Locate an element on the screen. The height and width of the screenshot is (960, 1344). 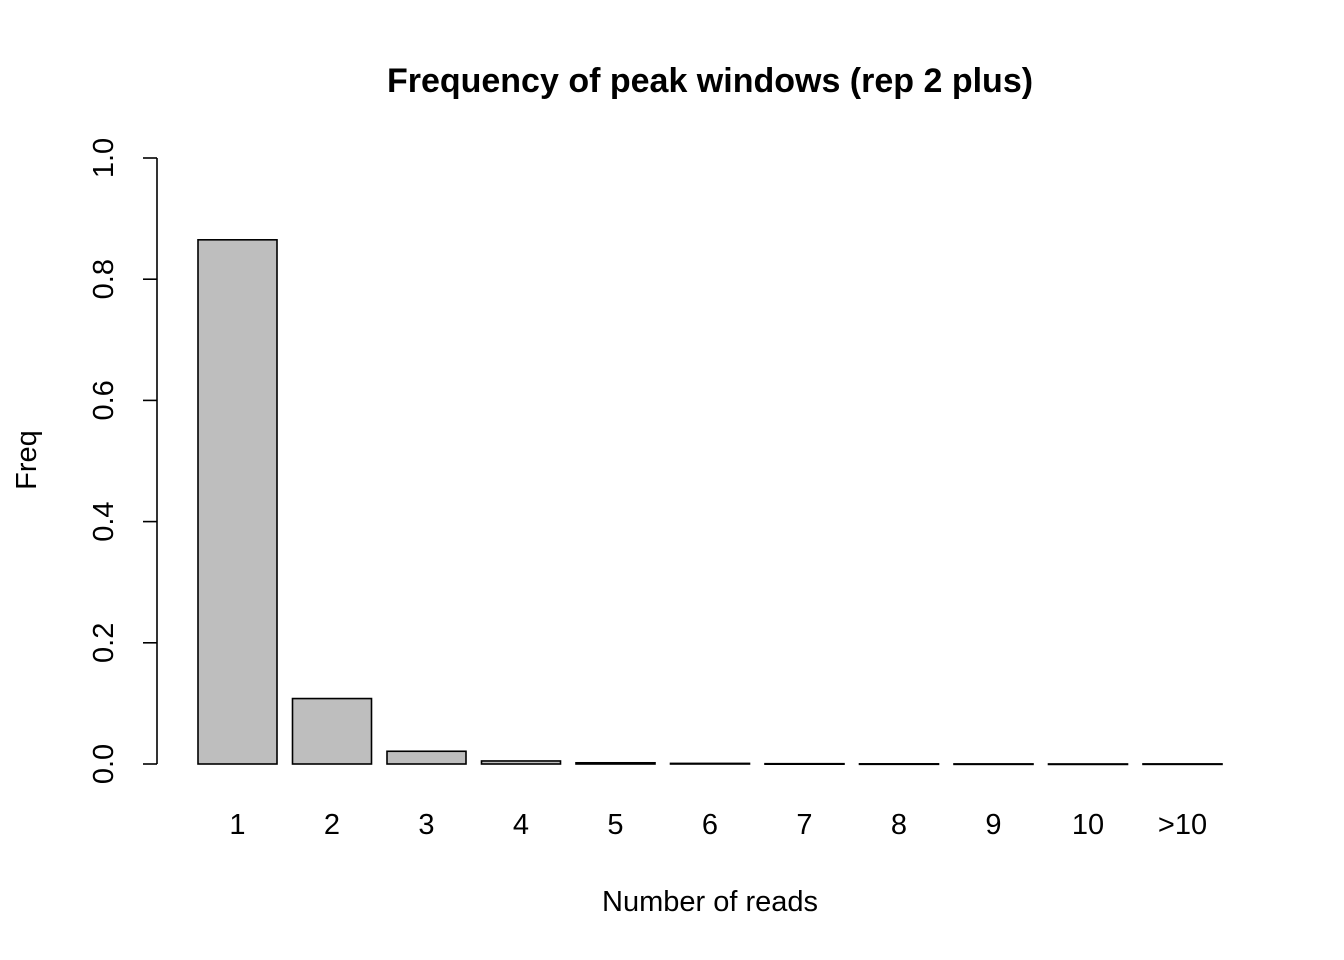
x-tick-labels: 1 2 3 4 5 6 7 8 9 10 >10 is located at coordinates (718, 825).